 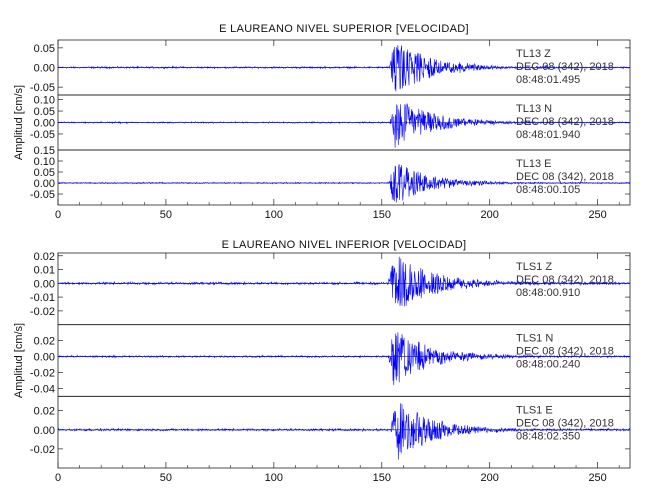 What do you see at coordinates (533, 164) in the screenshot?
I see `station-component-label: TL13 E` at bounding box center [533, 164].